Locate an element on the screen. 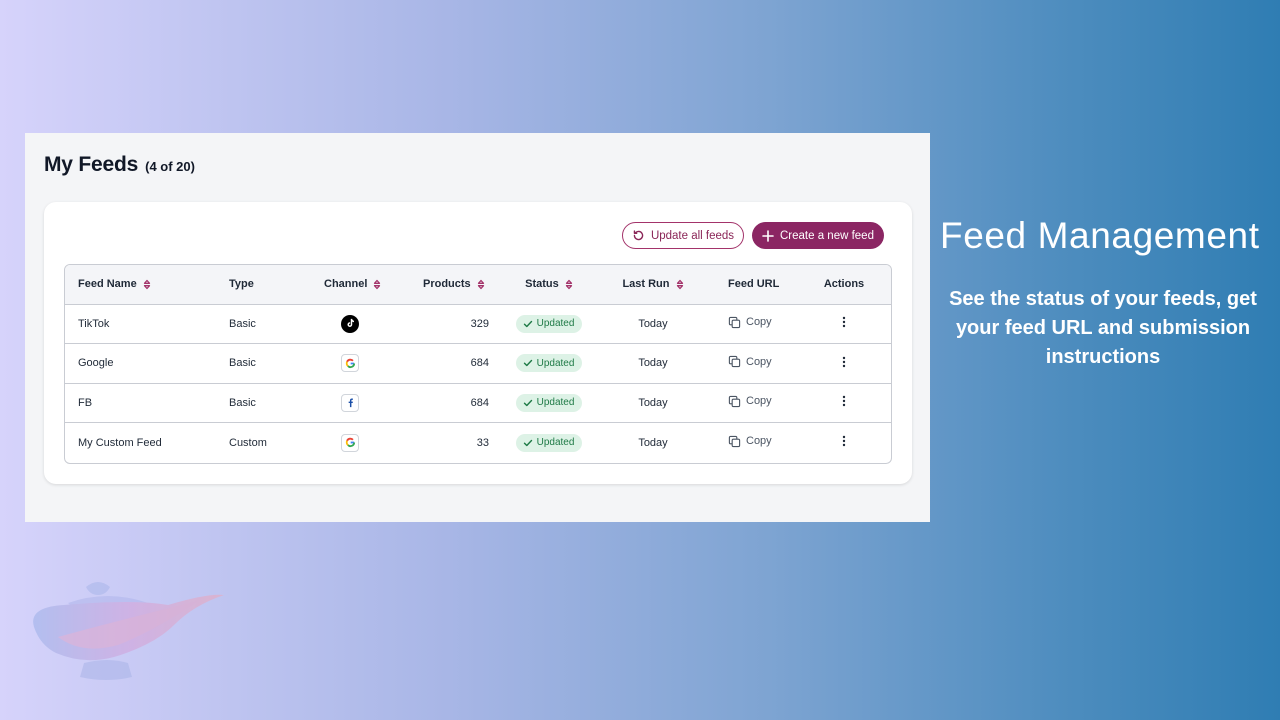 Image resolution: width=1280 pixels, height=720 pixels. update-all-feeds-button: Update all feeds is located at coordinates (683, 235).